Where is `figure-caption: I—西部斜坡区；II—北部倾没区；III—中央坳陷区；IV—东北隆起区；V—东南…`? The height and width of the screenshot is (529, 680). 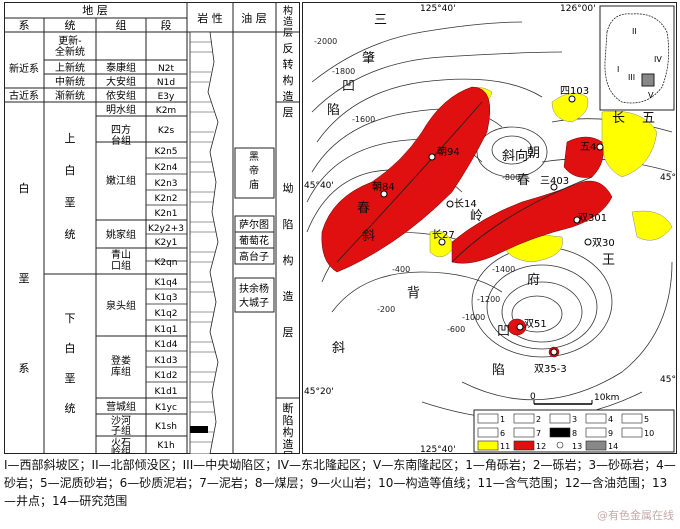 figure-caption: I—西部斜坡区；II—北部倾没区；III—中央坳陷区；IV—东北隆起区；V—东南… is located at coordinates (340, 483).